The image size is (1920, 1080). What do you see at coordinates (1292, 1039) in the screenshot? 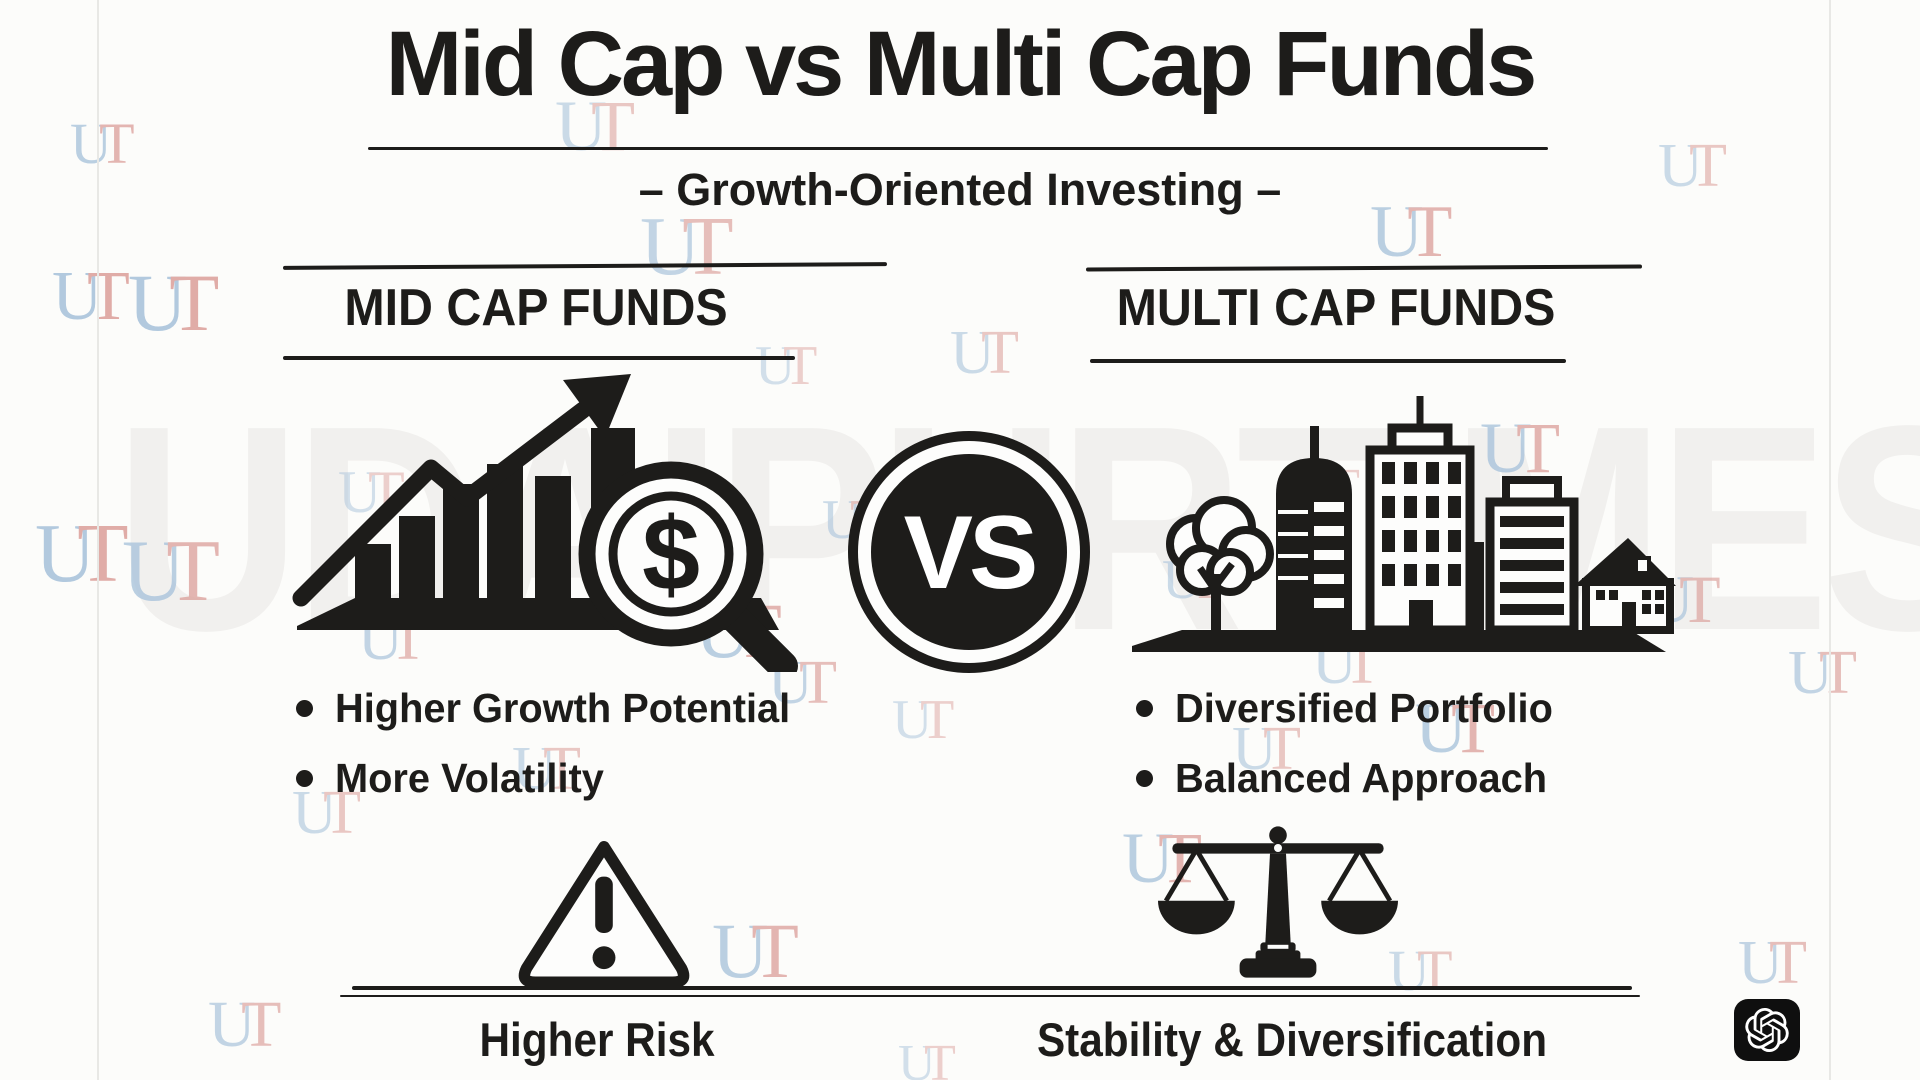
I see `right-footer-label: Stability & Diversification` at bounding box center [1292, 1039].